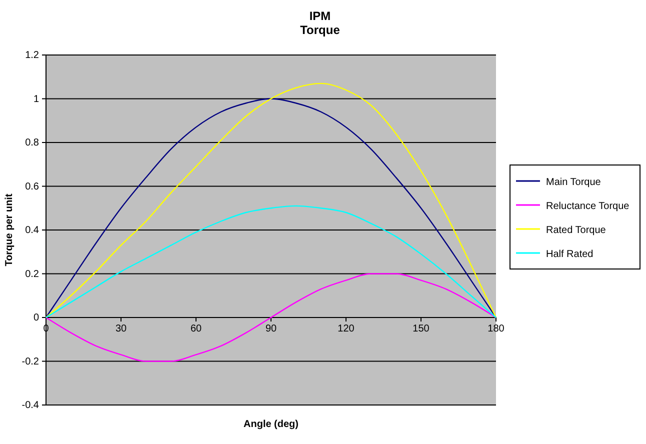 This screenshot has width=646, height=444. Describe the element at coordinates (32, 56) in the screenshot. I see `y-tick-label: 1.2` at that location.